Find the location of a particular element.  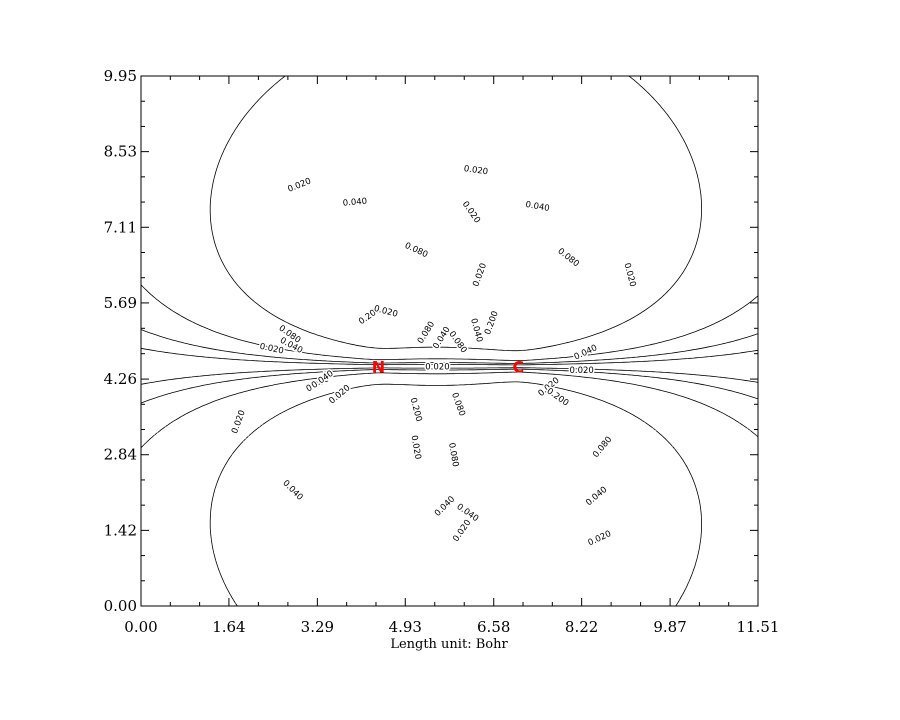

x-tick-label: 6.58 is located at coordinates (493, 627).